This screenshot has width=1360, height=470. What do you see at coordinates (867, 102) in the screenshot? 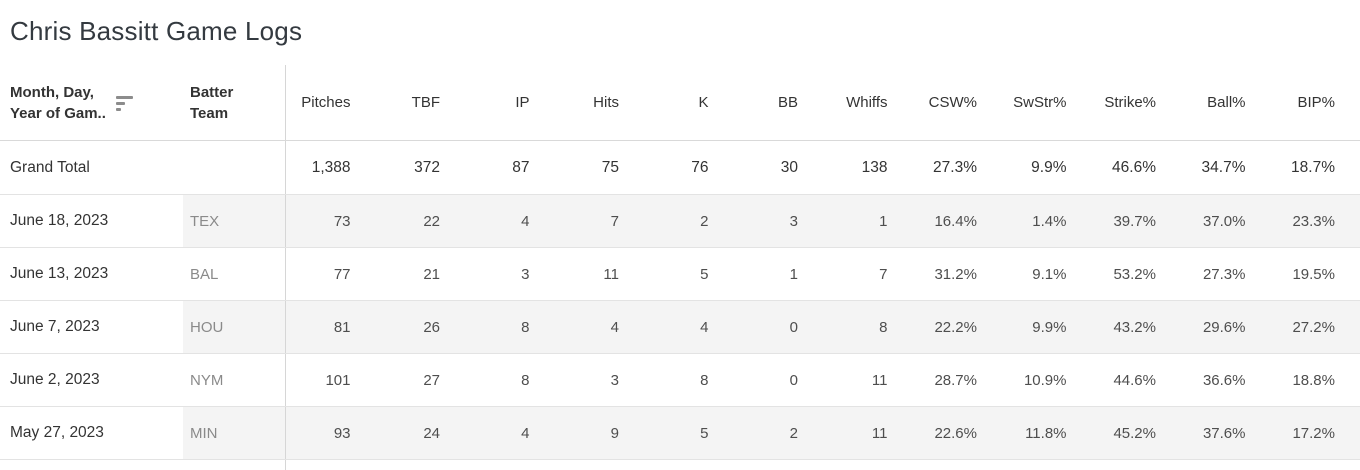
I see `column-header-whiffs: Whiffs` at bounding box center [867, 102].